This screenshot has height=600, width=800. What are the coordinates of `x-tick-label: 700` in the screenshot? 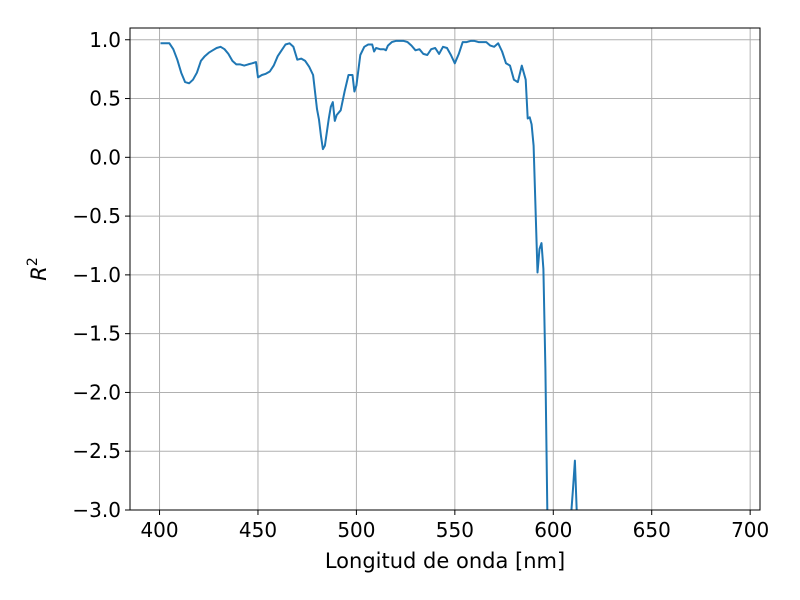 It's located at (750, 530).